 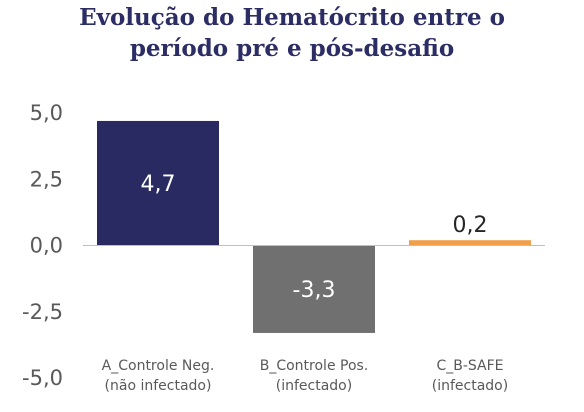 I want to click on category-label: (não infectado), so click(x=158, y=386).